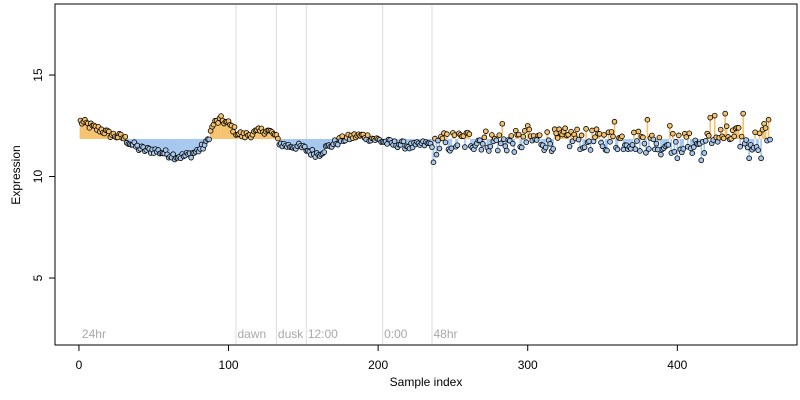 This screenshot has height=400, width=800. I want to click on section-label: 24hr, so click(94, 334).